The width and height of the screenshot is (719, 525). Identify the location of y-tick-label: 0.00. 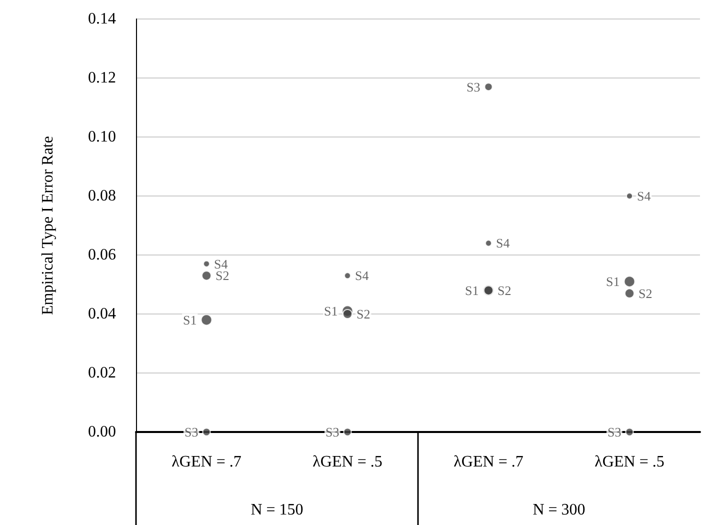
(102, 432).